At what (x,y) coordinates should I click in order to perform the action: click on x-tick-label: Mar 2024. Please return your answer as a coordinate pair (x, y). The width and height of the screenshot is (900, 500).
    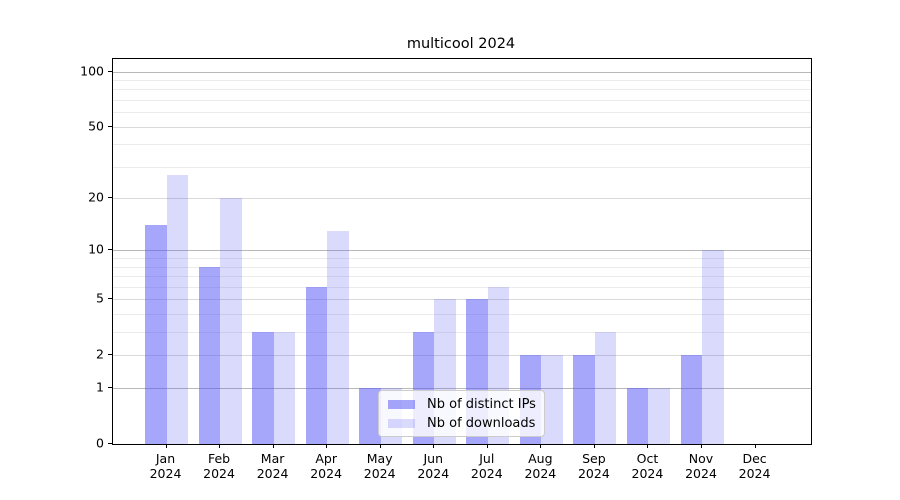
    Looking at the image, I should click on (273, 466).